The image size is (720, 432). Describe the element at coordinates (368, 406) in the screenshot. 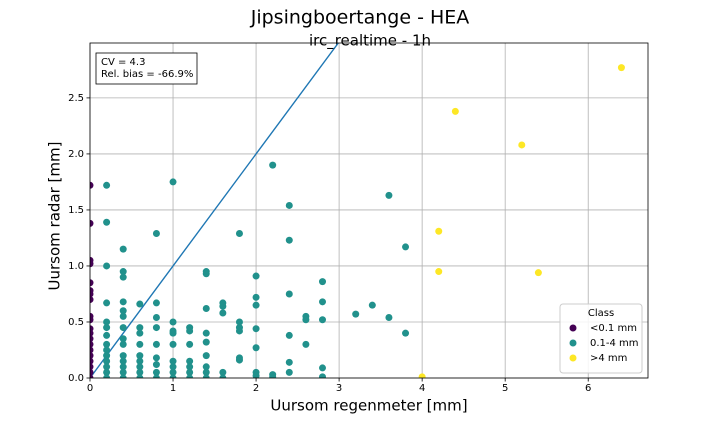

I see `x-axis-label: Uursom regenmeter [mm]` at that location.